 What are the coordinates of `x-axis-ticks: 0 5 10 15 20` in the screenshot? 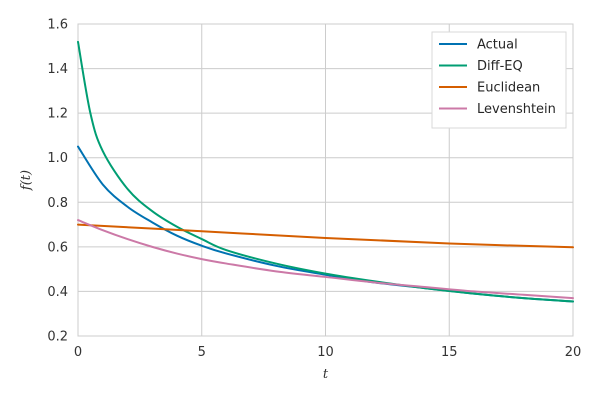 It's located at (327, 352).